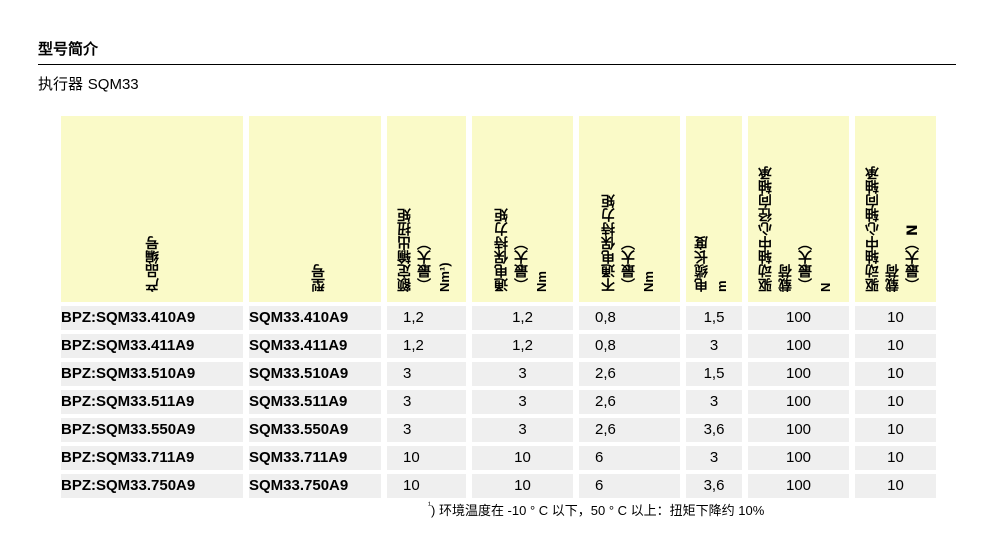 Image resolution: width=992 pixels, height=534 pixels. I want to click on product-number-cell: BPZ:SQM33.410A9, so click(152, 318).